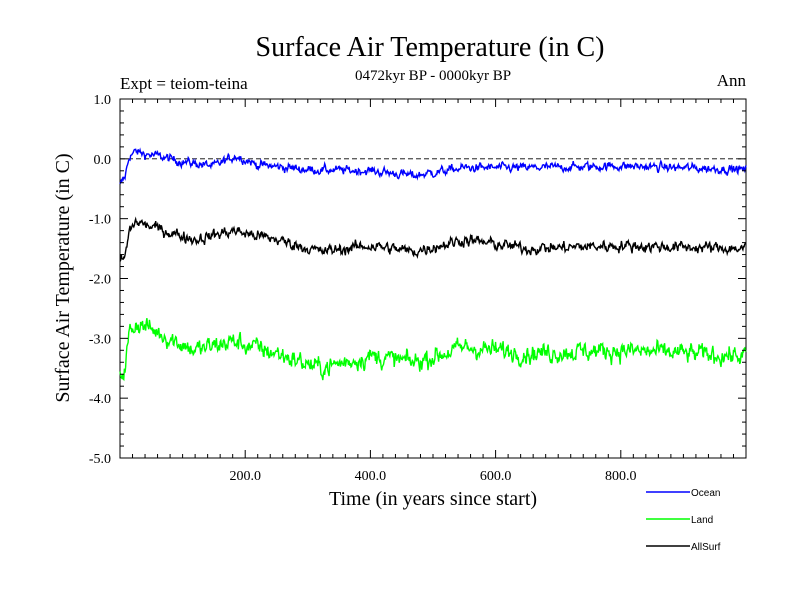 Image resolution: width=800 pixels, height=600 pixels. Describe the element at coordinates (706, 547) in the screenshot. I see `legend-label-allsurf: AllSurf` at that location.